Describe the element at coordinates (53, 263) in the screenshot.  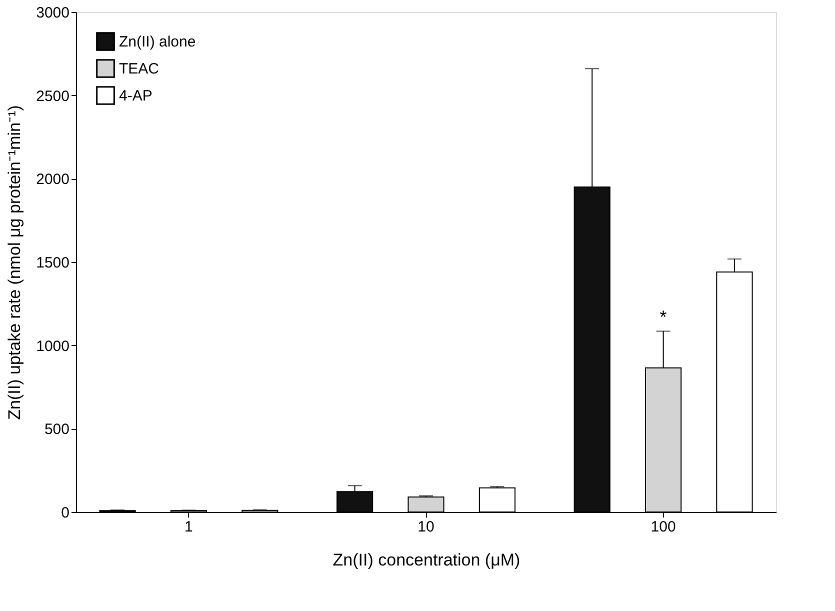
I see `y-tick-label: 1500` at that location.